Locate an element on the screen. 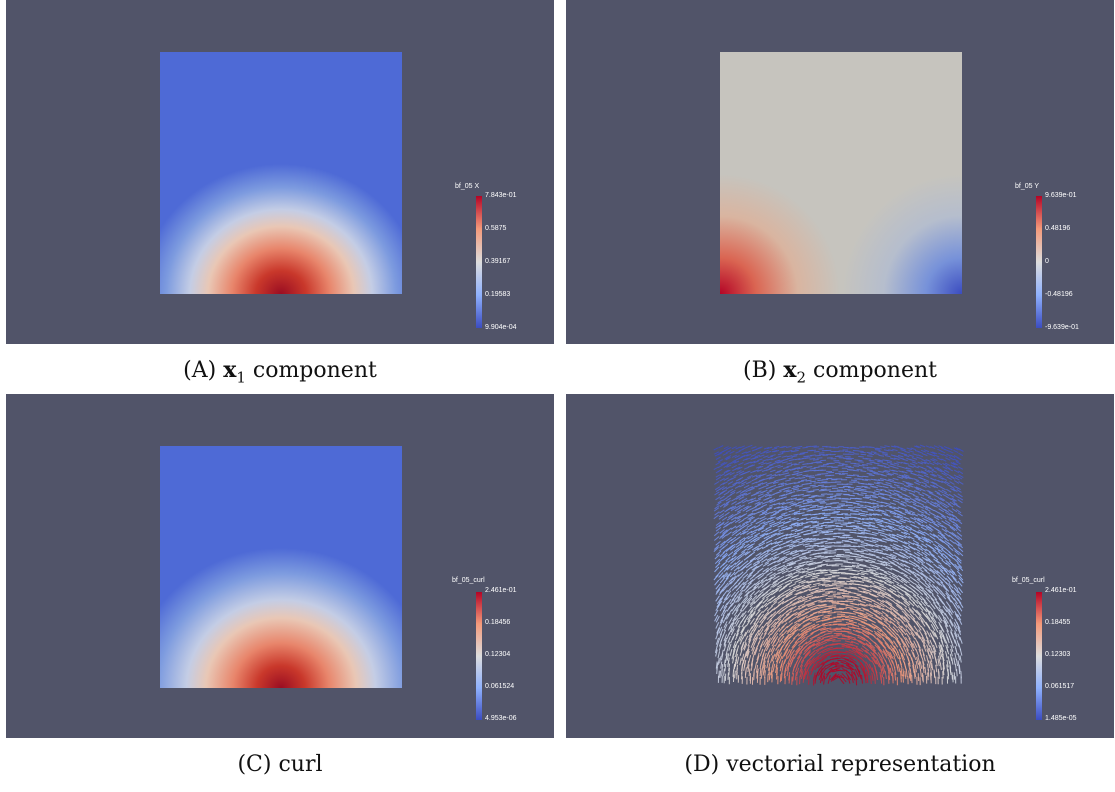  colorbar-tick-d-1: 0.18455 is located at coordinates (1058, 622).